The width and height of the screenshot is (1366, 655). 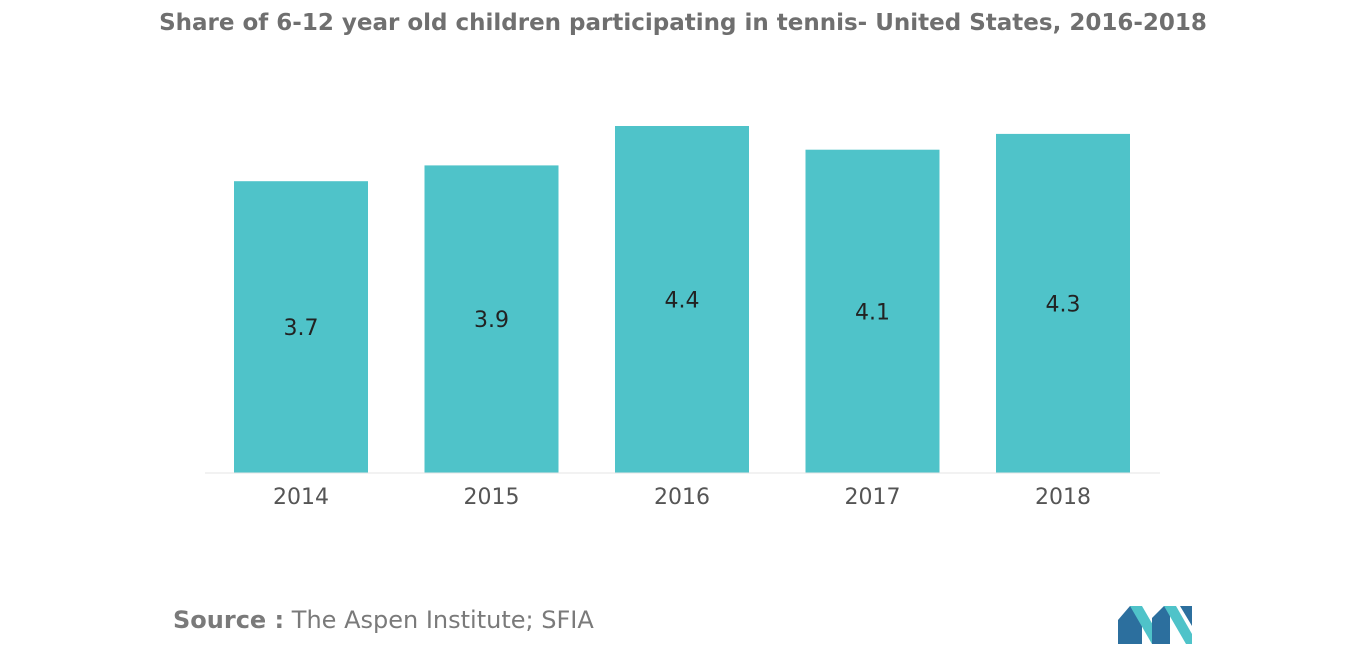 What do you see at coordinates (1063, 497) in the screenshot?
I see `x-tick-2018: 2018` at bounding box center [1063, 497].